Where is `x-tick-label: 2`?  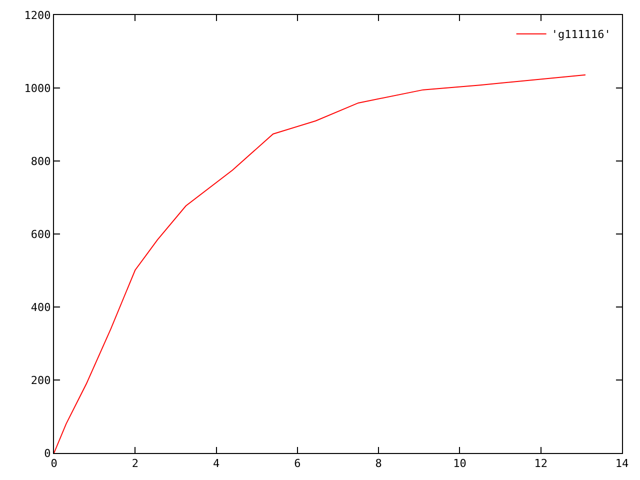
x-tick-label: 2 is located at coordinates (135, 463).